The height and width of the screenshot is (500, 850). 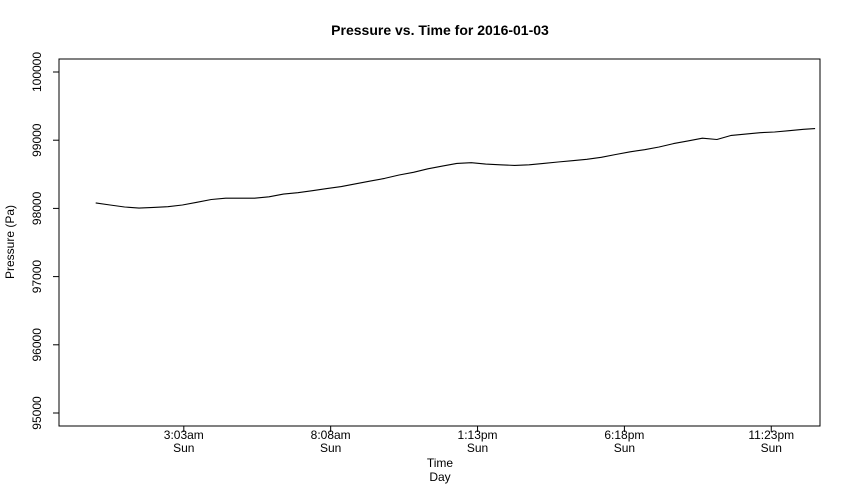 I want to click on pressure-series-line, so click(x=455, y=168).